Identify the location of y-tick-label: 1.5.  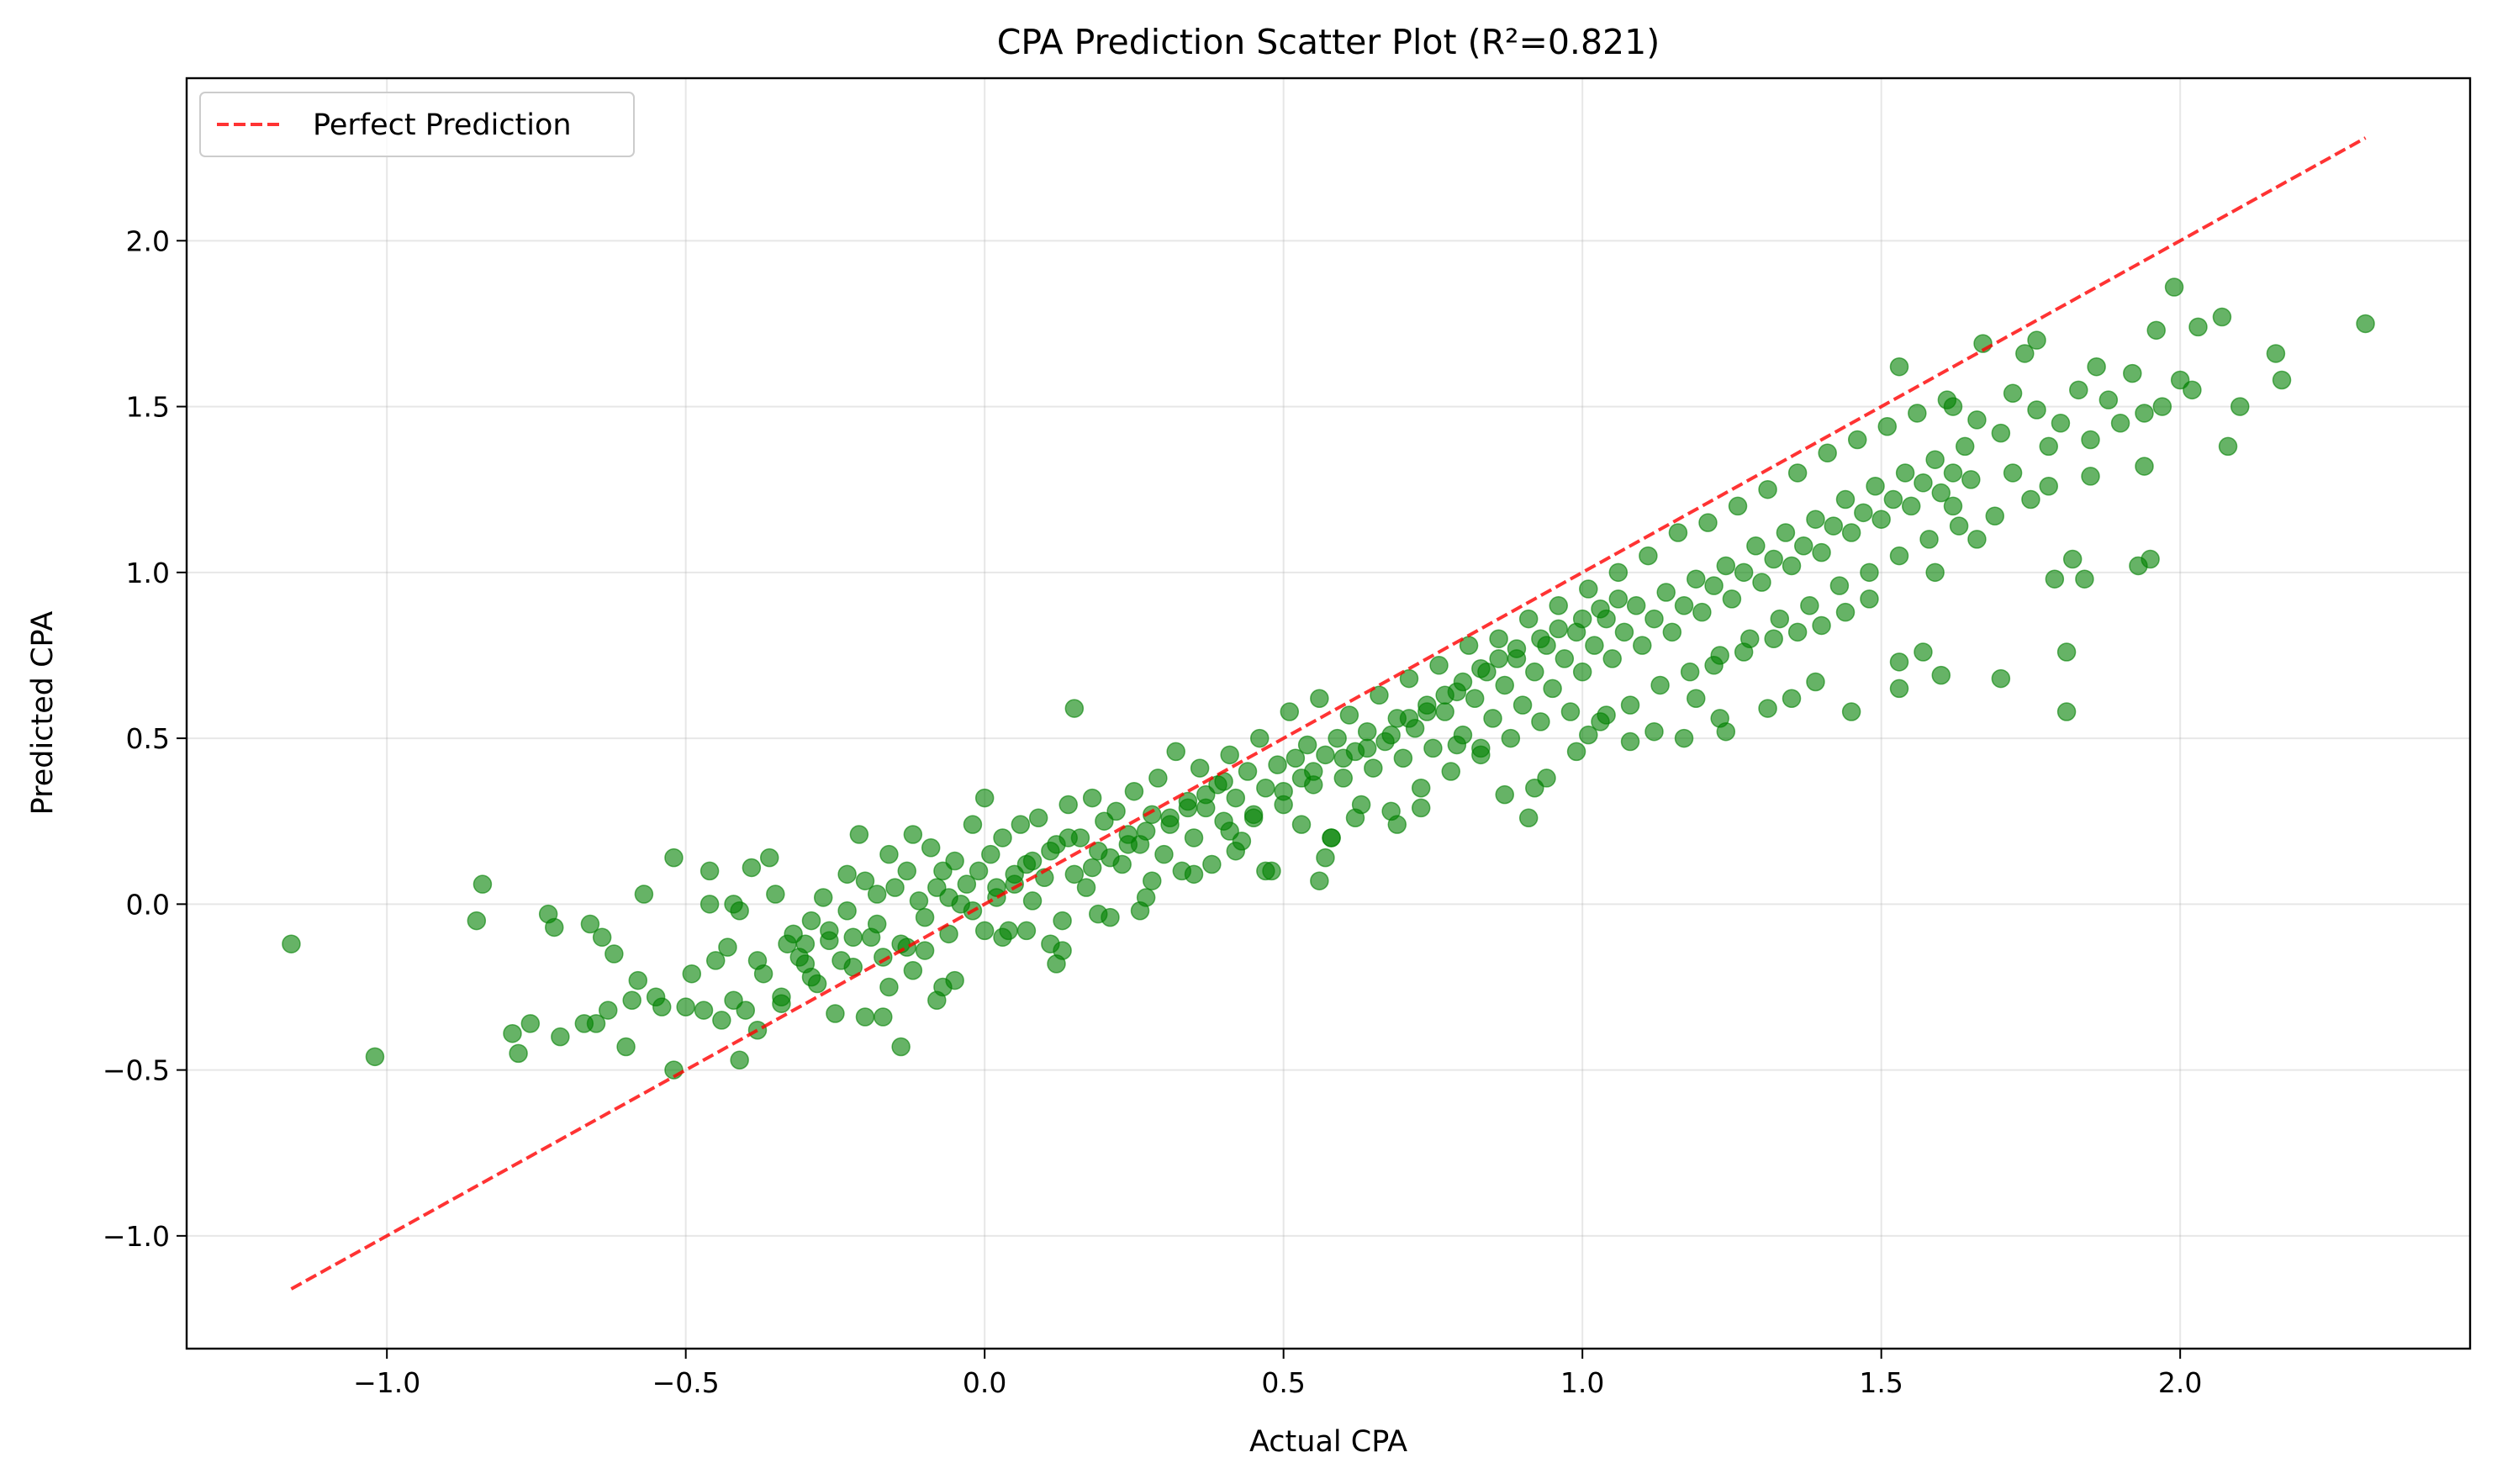
(148, 407).